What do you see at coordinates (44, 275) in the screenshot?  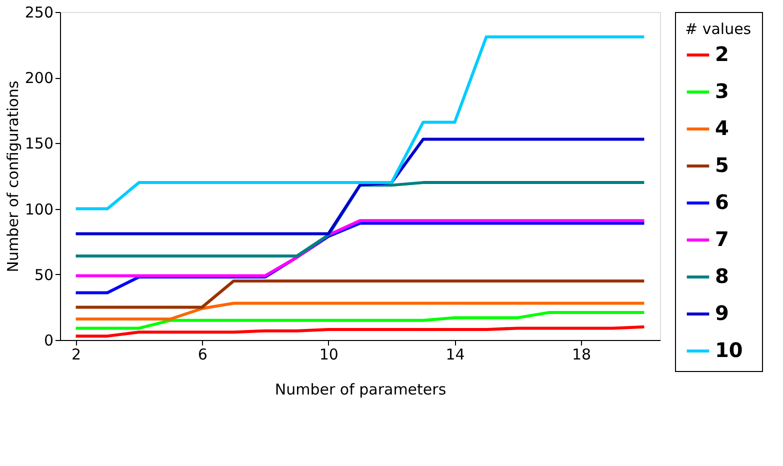 I see `y-tick-label: 50` at bounding box center [44, 275].